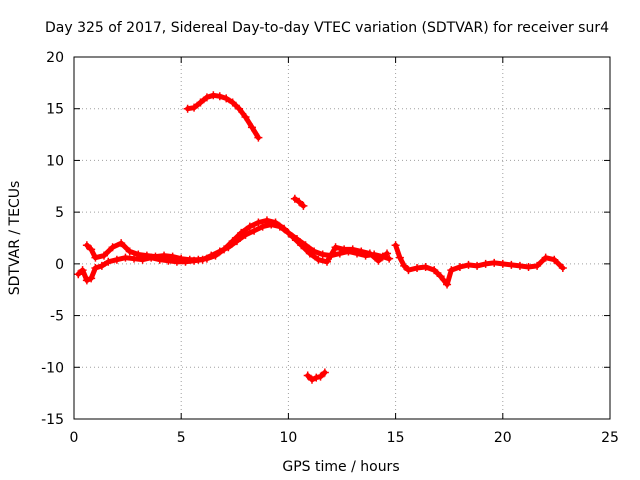 The width and height of the screenshot is (640, 480). What do you see at coordinates (340, 467) in the screenshot?
I see `x-axis-label: GPS time / hours` at bounding box center [340, 467].